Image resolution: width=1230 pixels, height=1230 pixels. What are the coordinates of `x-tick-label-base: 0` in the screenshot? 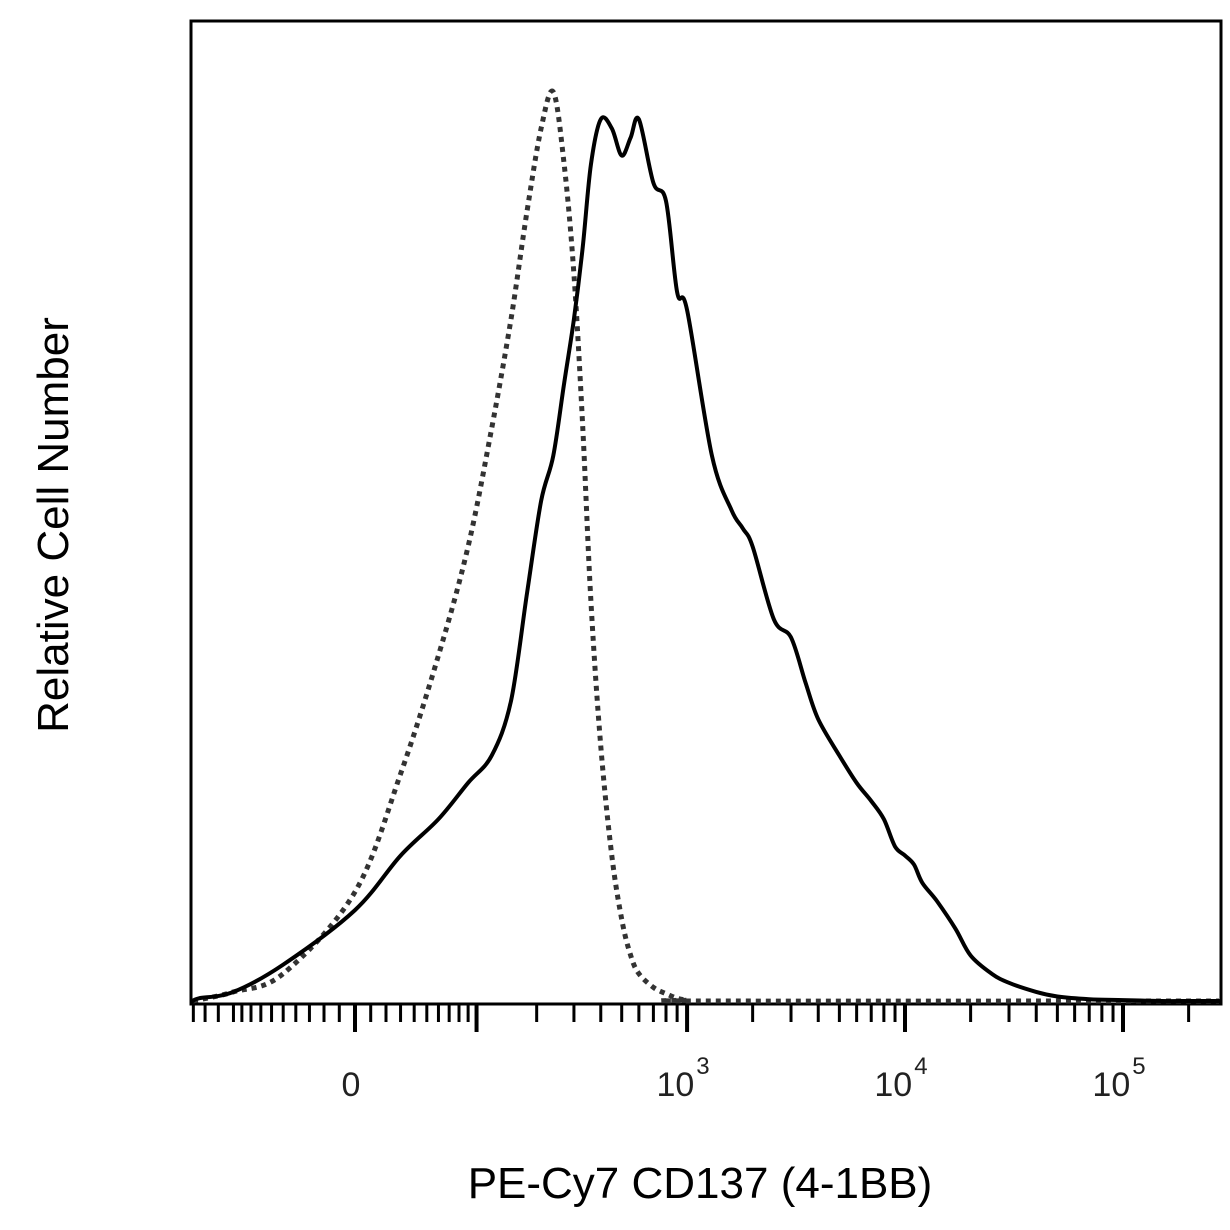 It's located at (351, 1085).